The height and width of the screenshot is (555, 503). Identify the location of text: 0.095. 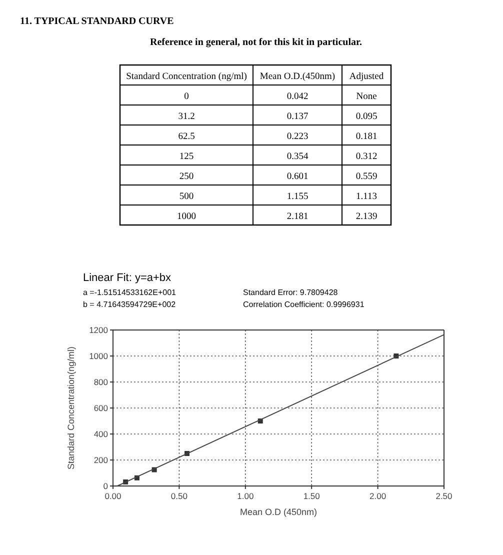
(367, 117).